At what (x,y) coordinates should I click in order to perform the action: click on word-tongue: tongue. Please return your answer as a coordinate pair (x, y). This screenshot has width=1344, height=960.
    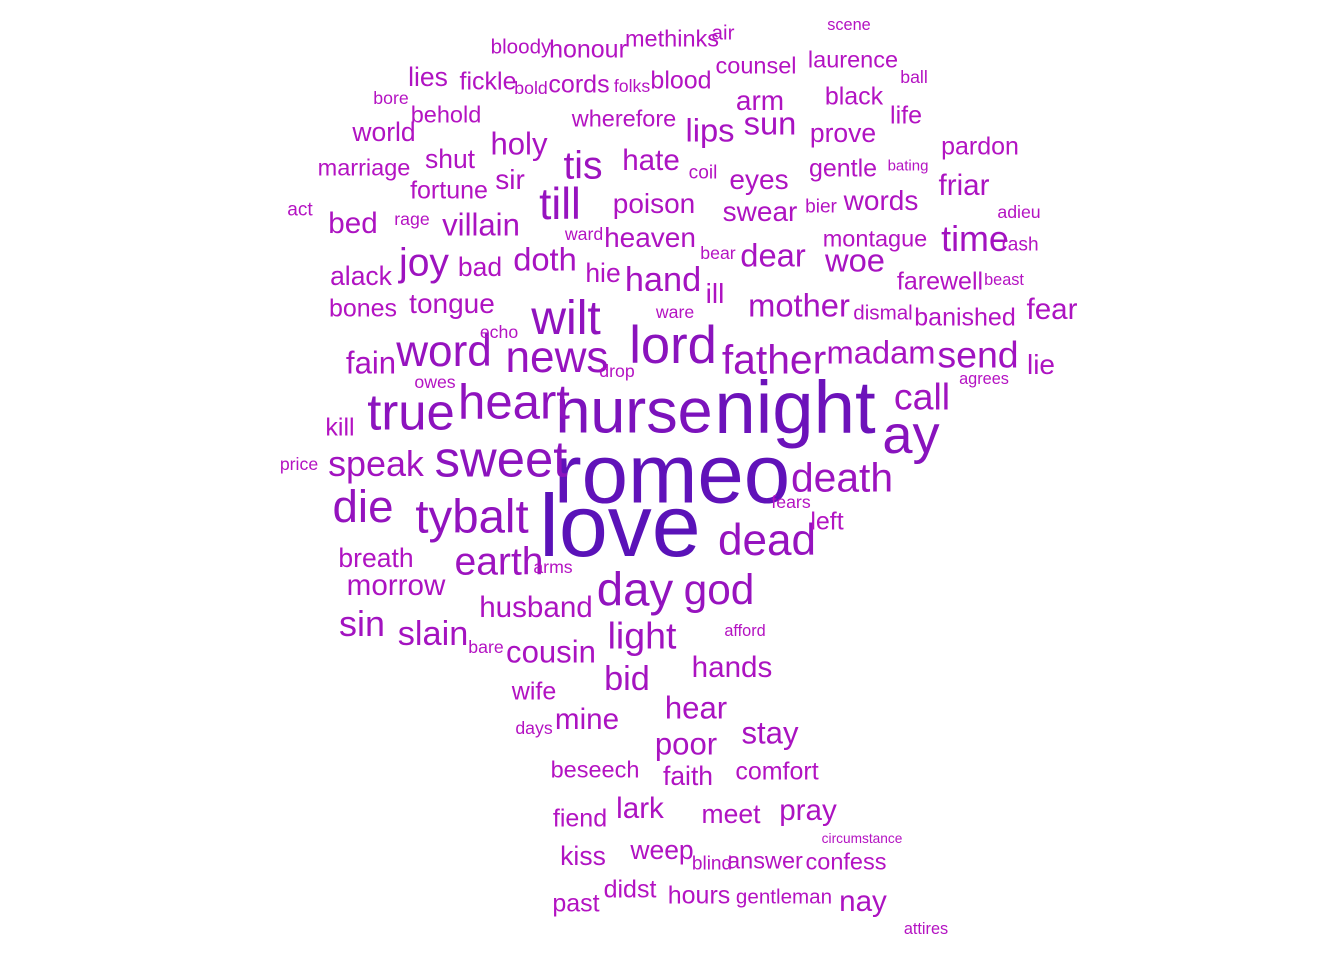
    Looking at the image, I should click on (452, 303).